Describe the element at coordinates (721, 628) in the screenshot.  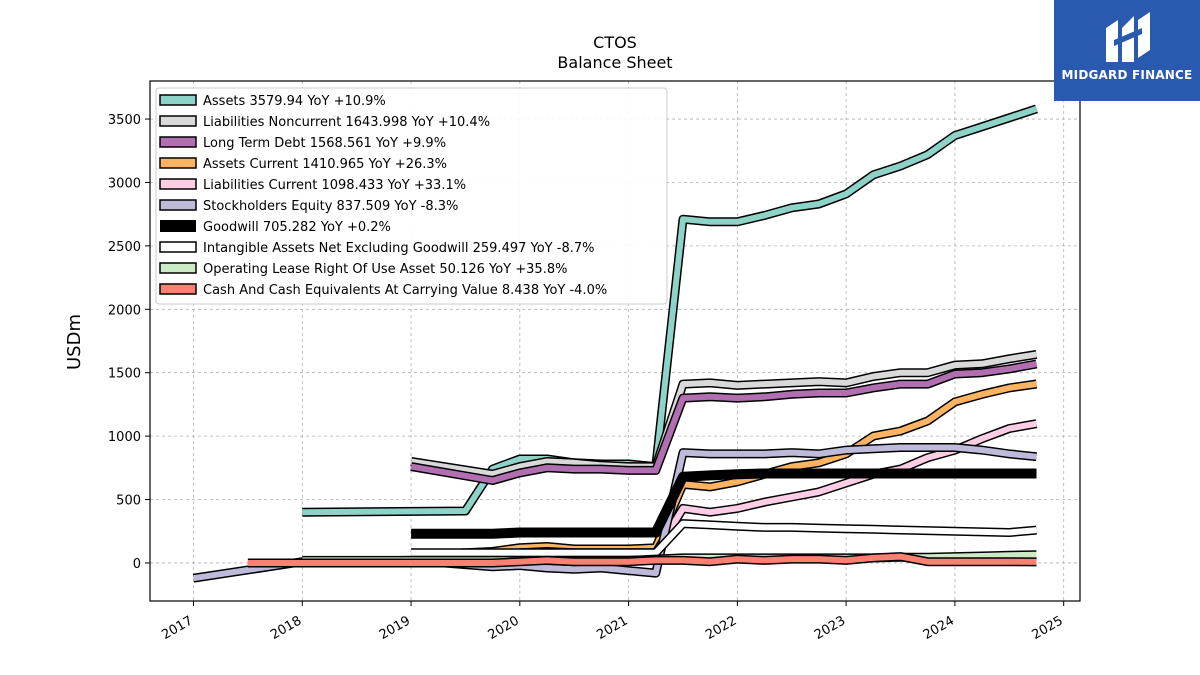
I see `x-tick-label: 2022` at that location.